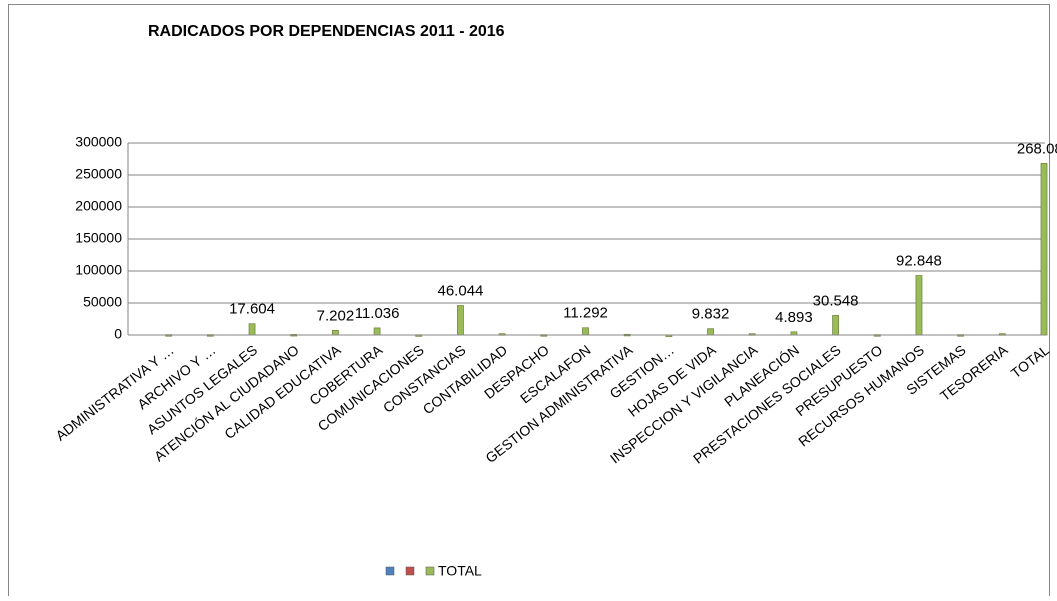 The height and width of the screenshot is (601, 1057). I want to click on y-tick-label: 250000, so click(98, 174).